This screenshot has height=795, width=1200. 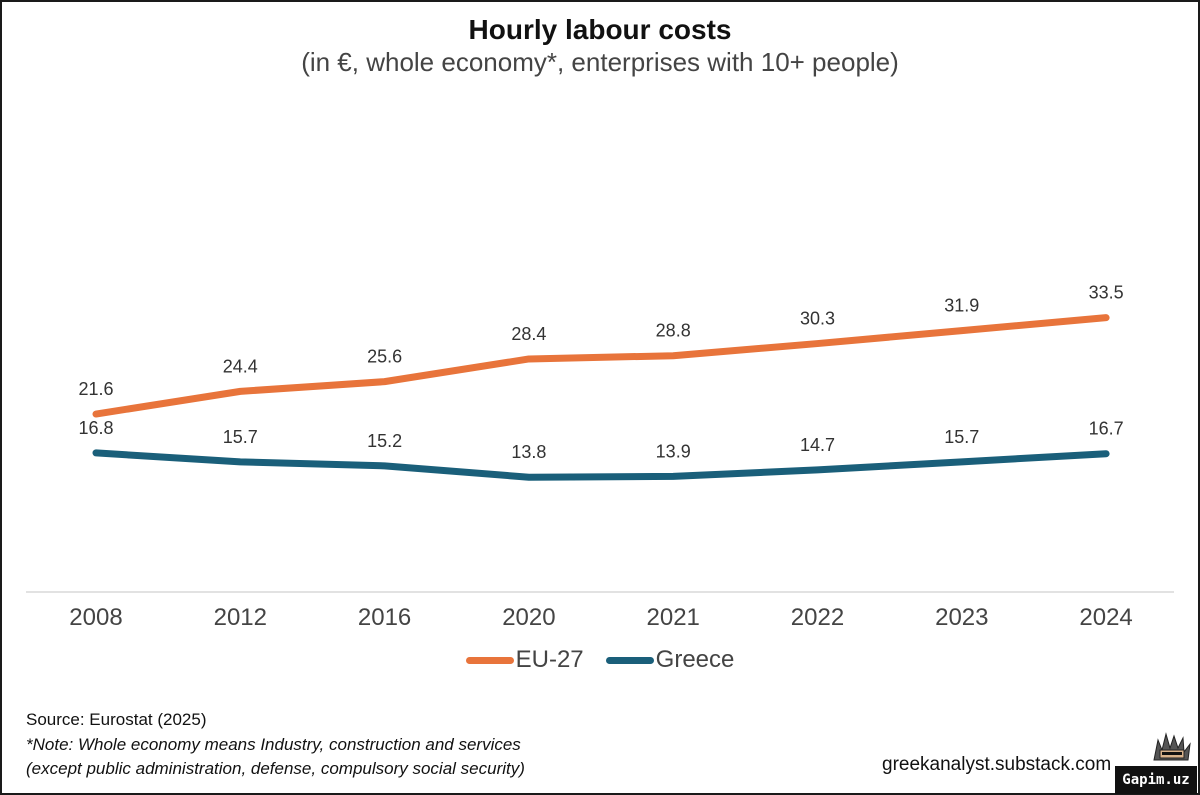 What do you see at coordinates (1106, 293) in the screenshot?
I see `data-label: 33.5` at bounding box center [1106, 293].